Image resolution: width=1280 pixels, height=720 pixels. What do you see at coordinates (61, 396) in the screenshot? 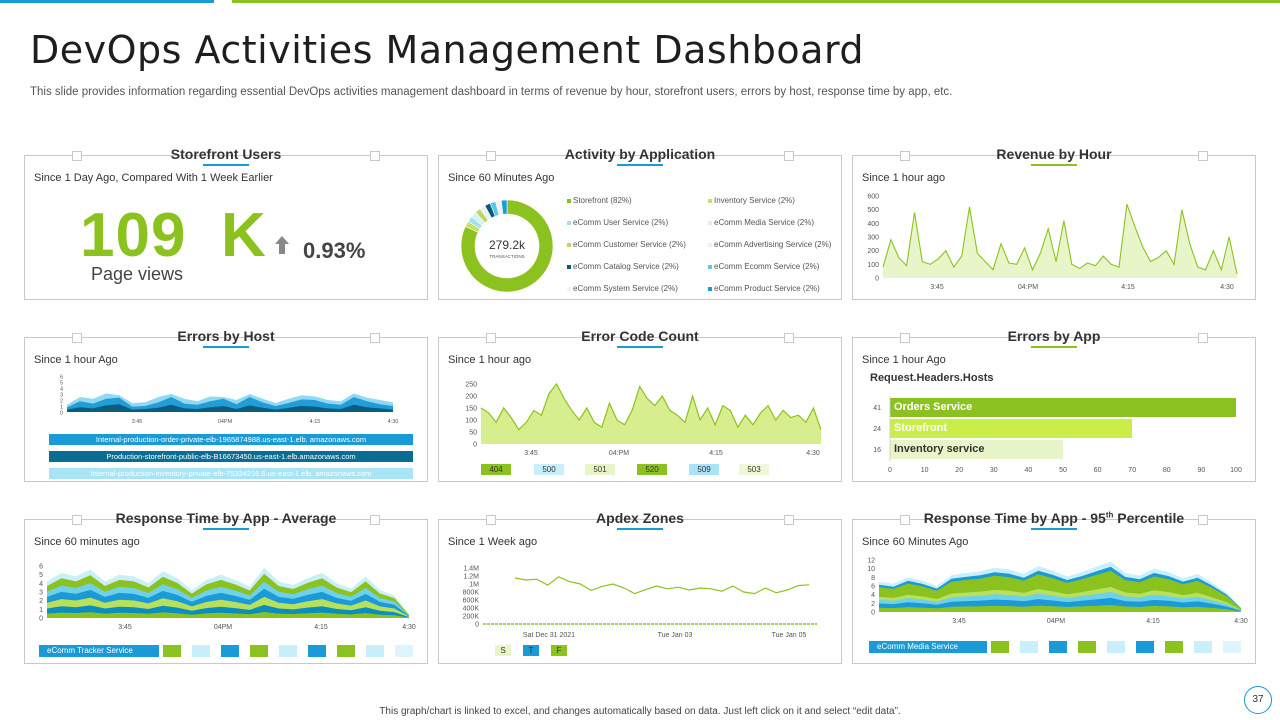
I see `y-tick-label: 3` at bounding box center [61, 396].